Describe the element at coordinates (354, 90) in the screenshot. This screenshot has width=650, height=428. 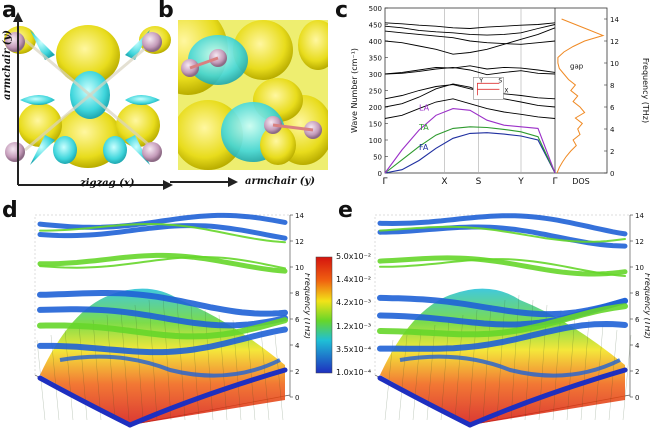
I see `y-axis-label: Wave Number (cm⁻¹)` at that location.